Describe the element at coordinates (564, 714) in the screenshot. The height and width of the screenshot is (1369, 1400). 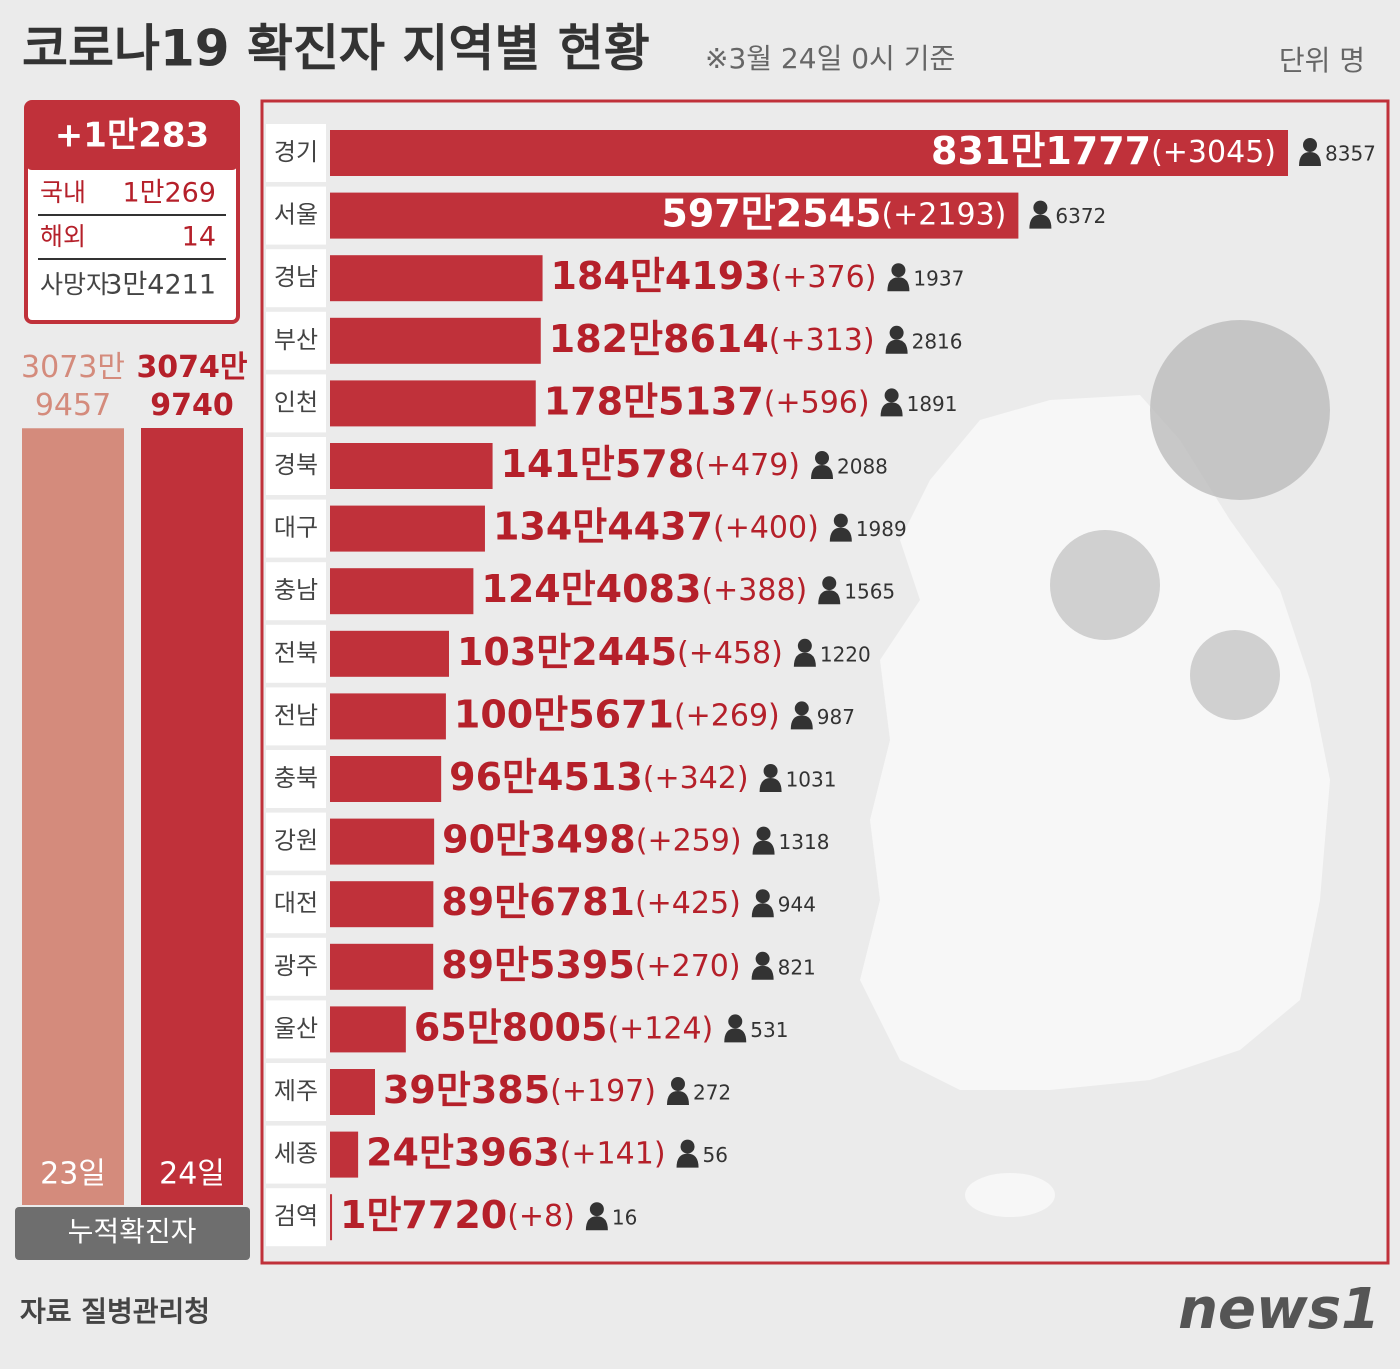
I see `value-label: 100만5671` at that location.